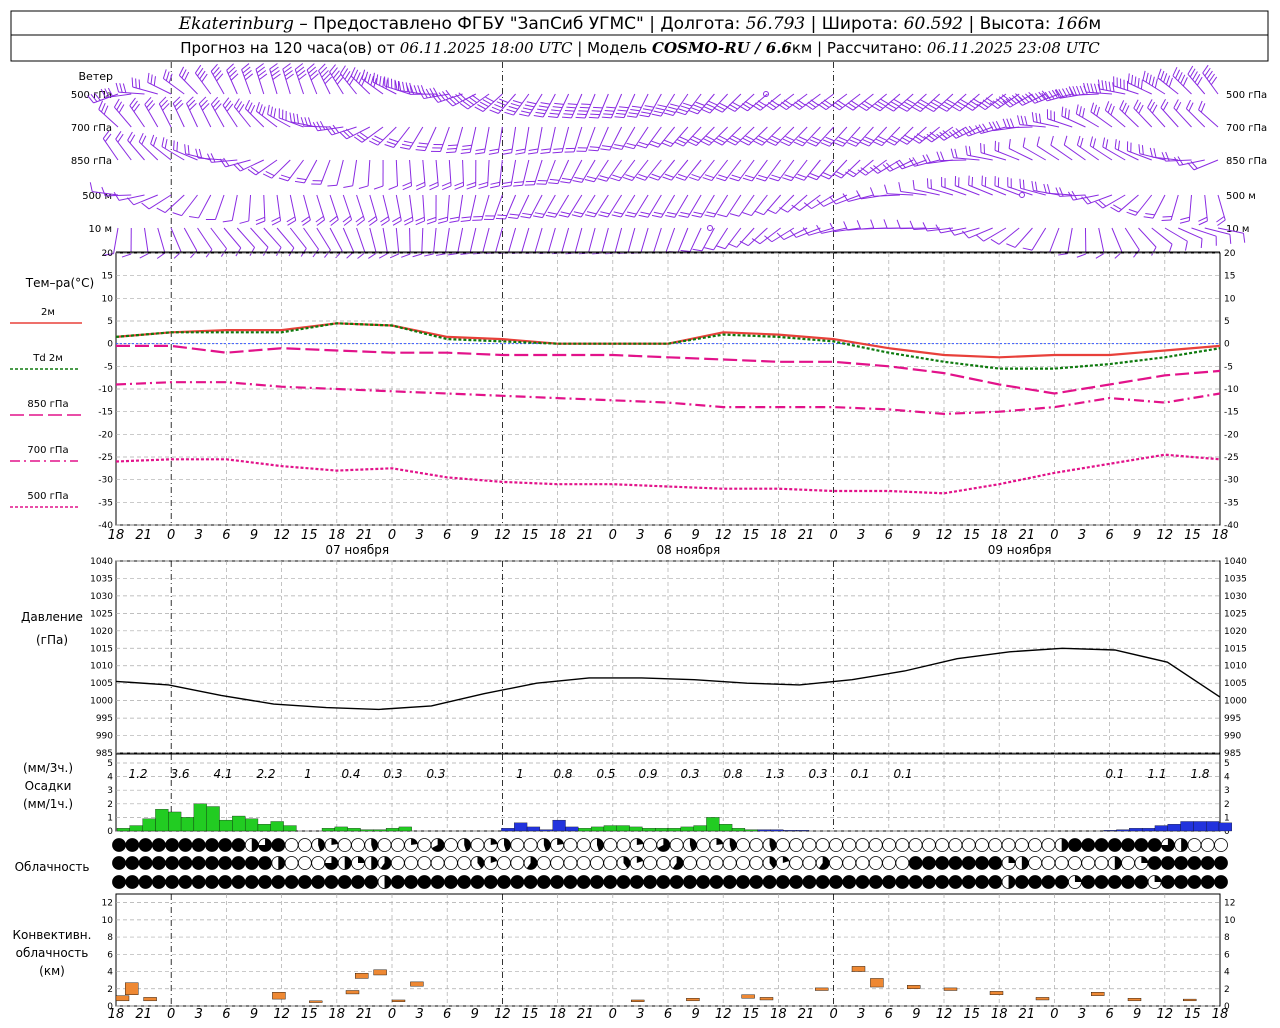 The image size is (1280, 1028). What do you see at coordinates (1228, 367) in the screenshot?
I see `temp-ytick-right: -5` at bounding box center [1228, 367].